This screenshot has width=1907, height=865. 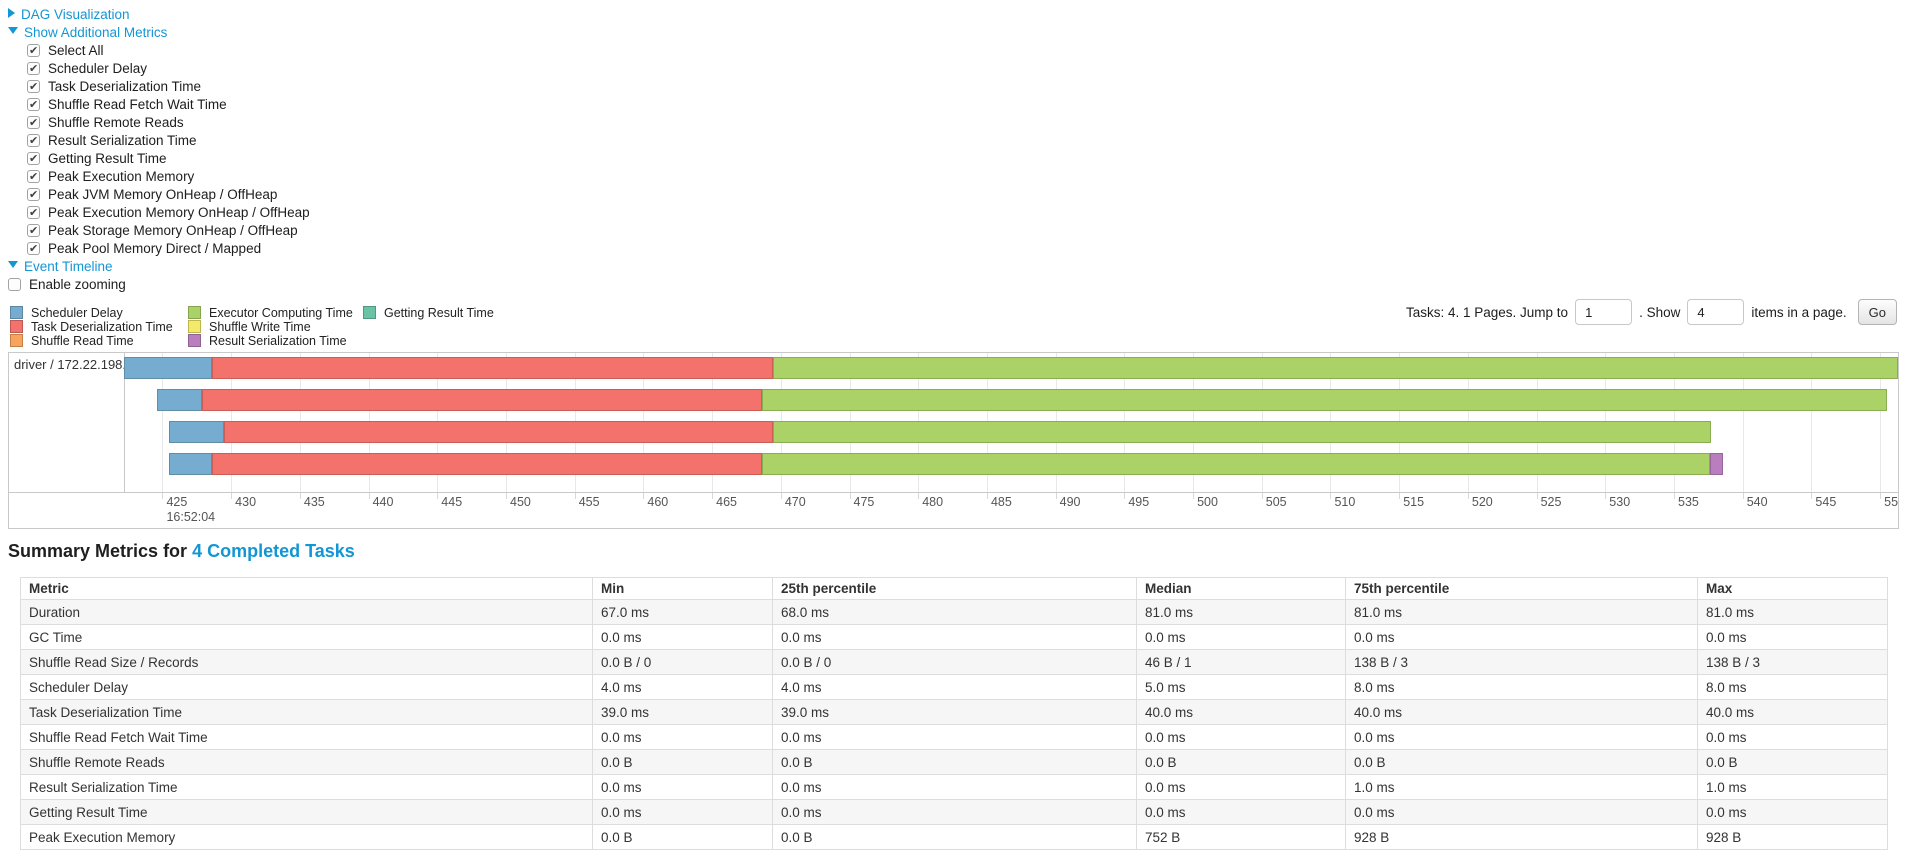 What do you see at coordinates (1139, 502) in the screenshot?
I see `axis-tick-label: 495` at bounding box center [1139, 502].